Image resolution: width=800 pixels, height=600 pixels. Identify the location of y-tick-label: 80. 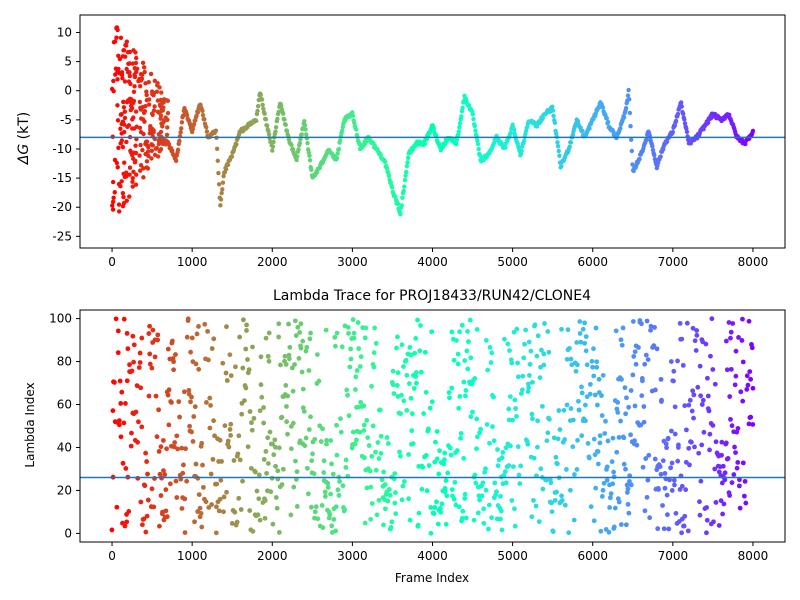
(64, 362).